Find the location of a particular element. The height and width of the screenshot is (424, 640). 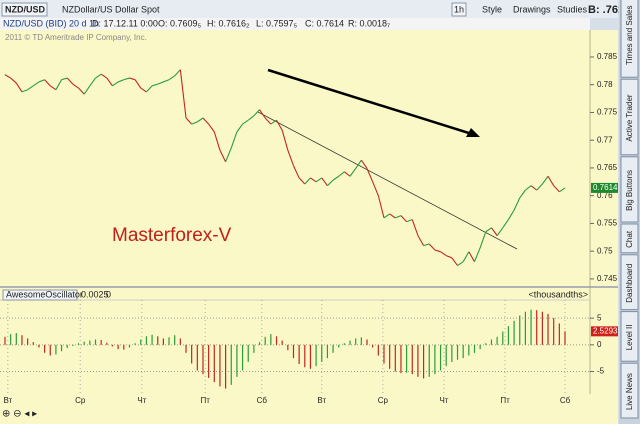

close: C: 0.7614 is located at coordinates (324, 23).